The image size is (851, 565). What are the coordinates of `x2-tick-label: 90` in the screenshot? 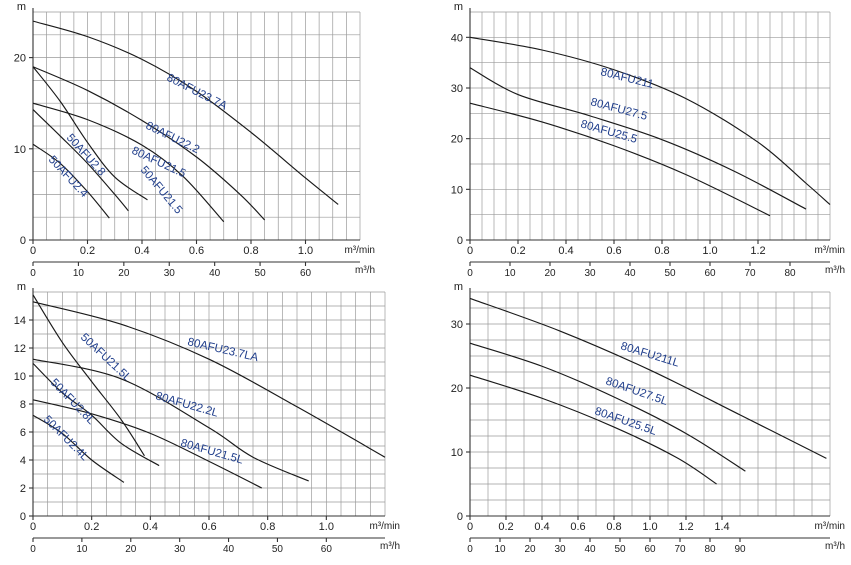 It's located at (740, 549).